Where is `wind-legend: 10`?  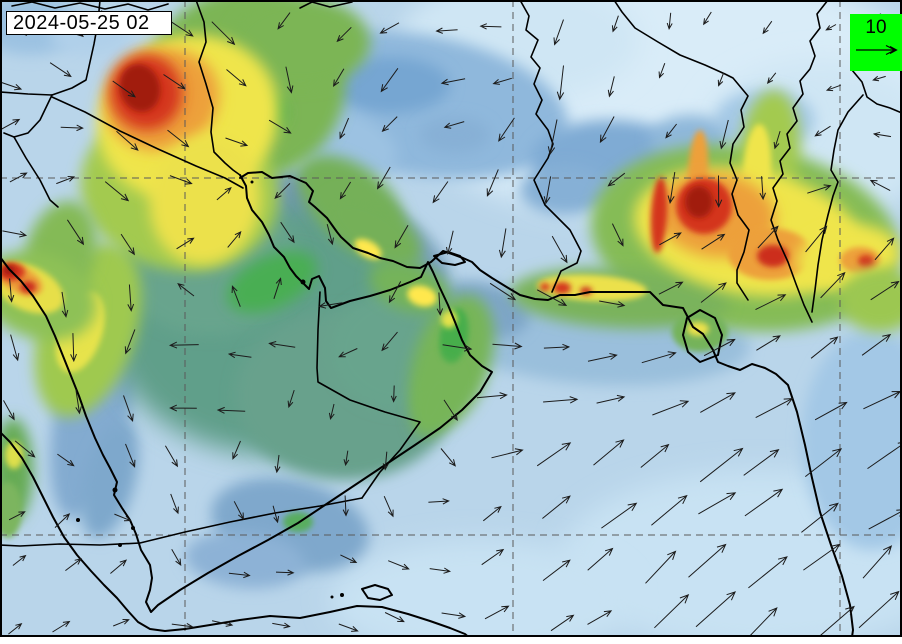 wind-legend: 10 is located at coordinates (876, 42).